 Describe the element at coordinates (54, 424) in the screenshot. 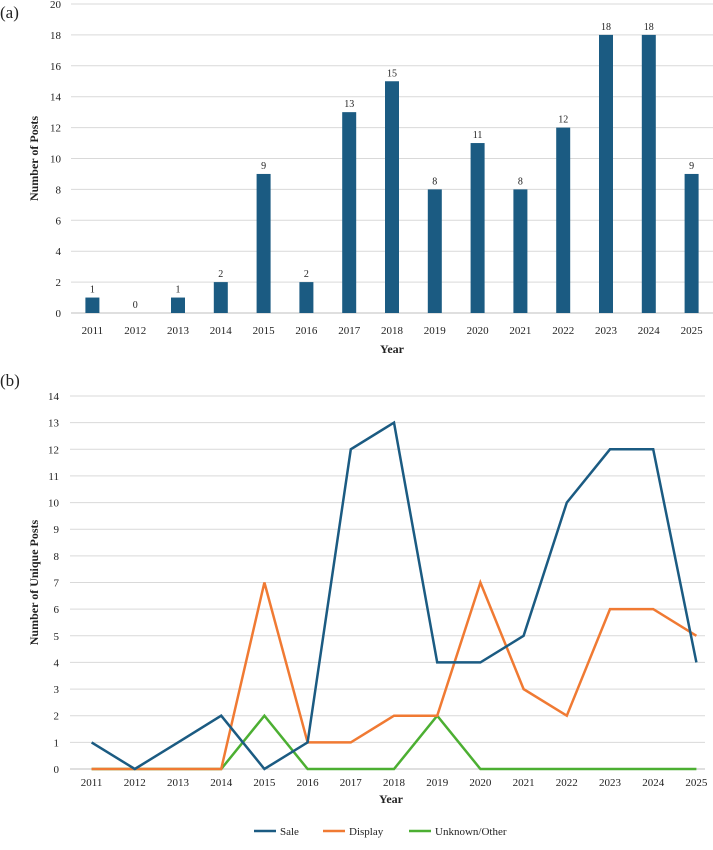

I see `y-tick-label: 13` at that location.